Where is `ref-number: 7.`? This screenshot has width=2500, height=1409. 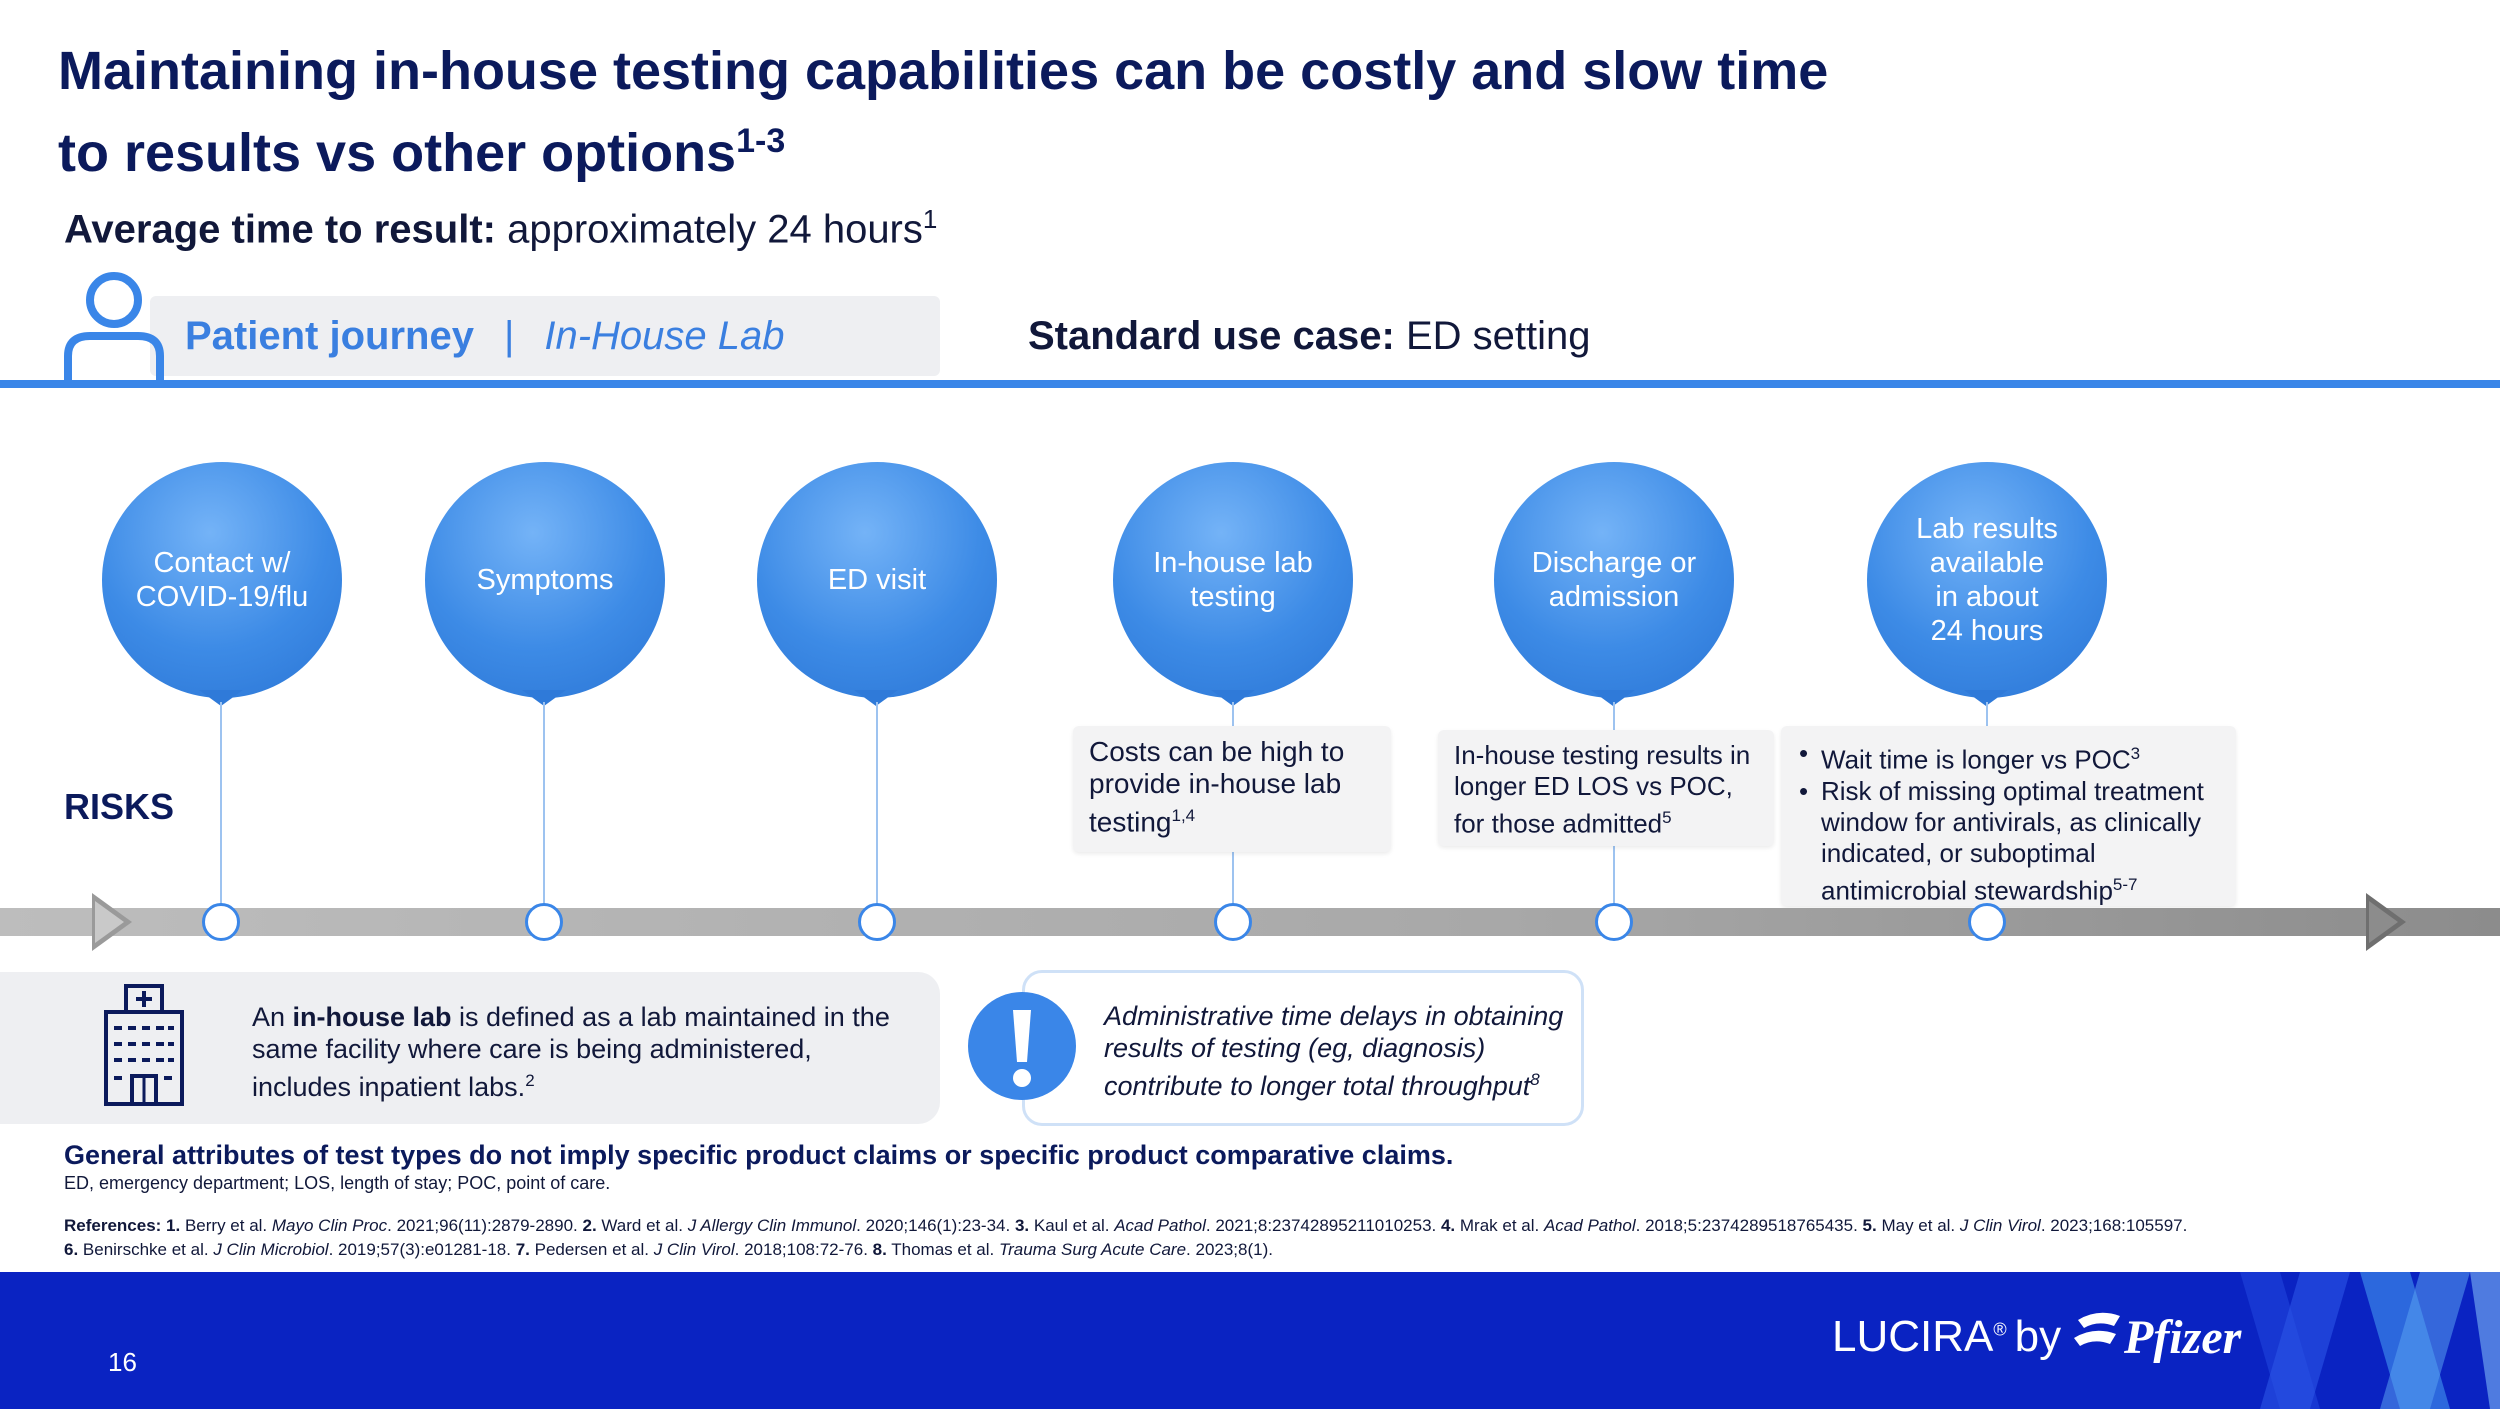
ref-number: 7. is located at coordinates (520, 1249).